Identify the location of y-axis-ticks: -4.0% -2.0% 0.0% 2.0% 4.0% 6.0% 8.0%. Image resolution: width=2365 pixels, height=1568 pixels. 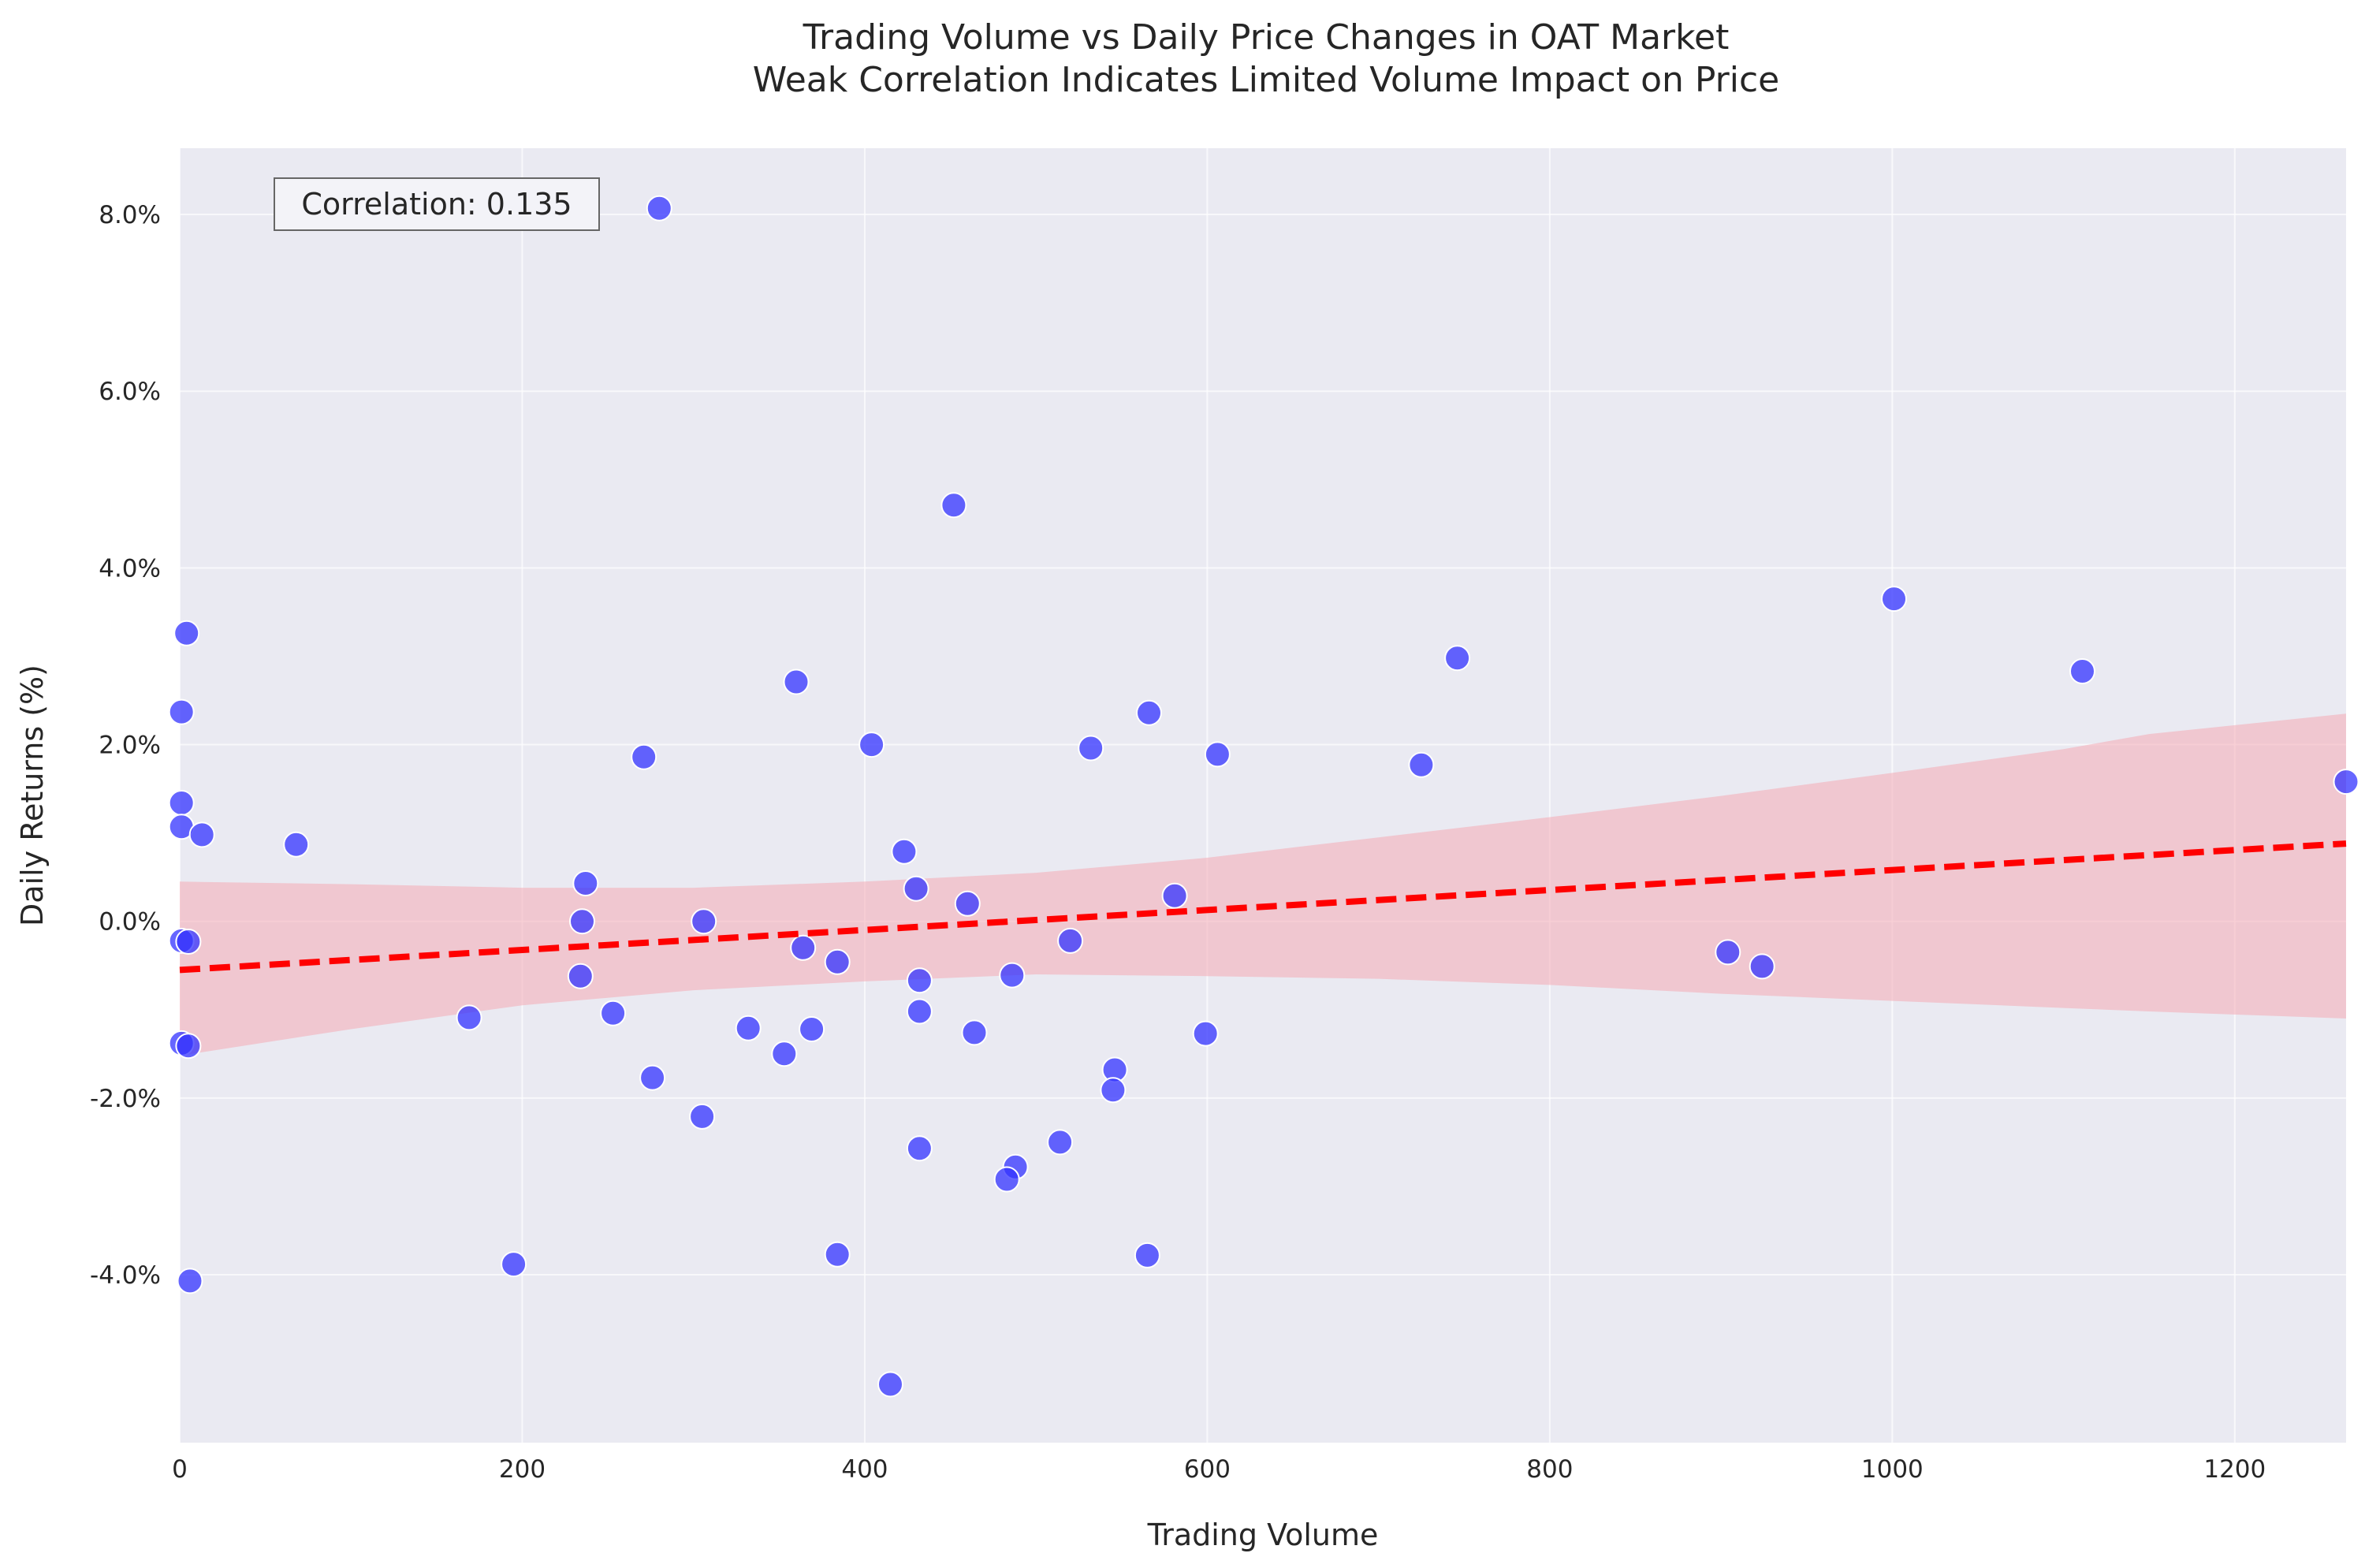
(125, 745).